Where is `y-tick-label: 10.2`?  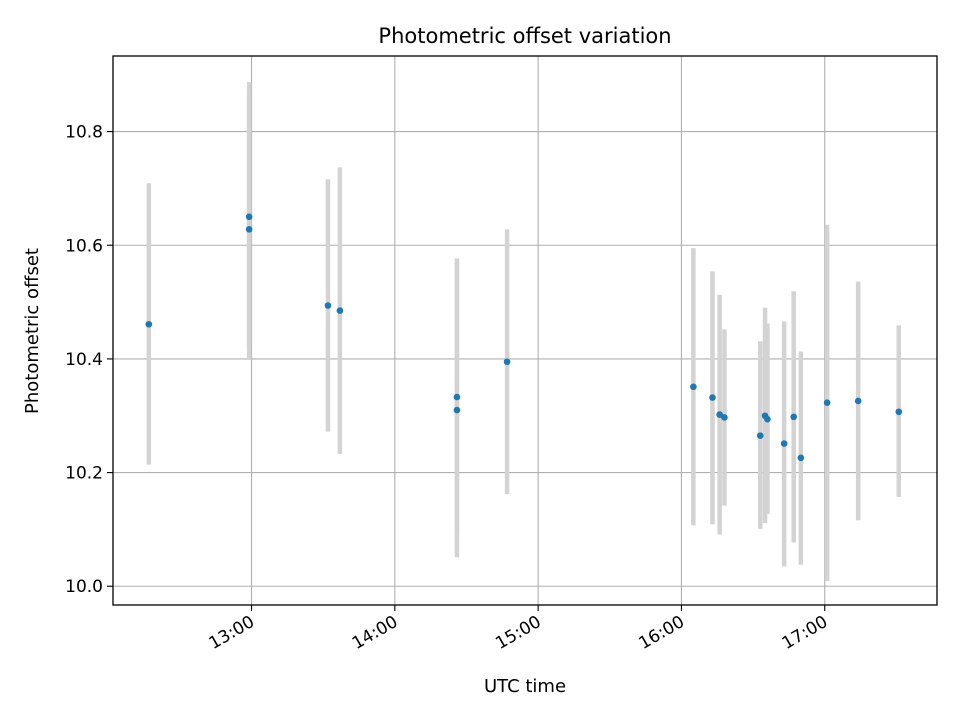 y-tick-label: 10.2 is located at coordinates (84, 474).